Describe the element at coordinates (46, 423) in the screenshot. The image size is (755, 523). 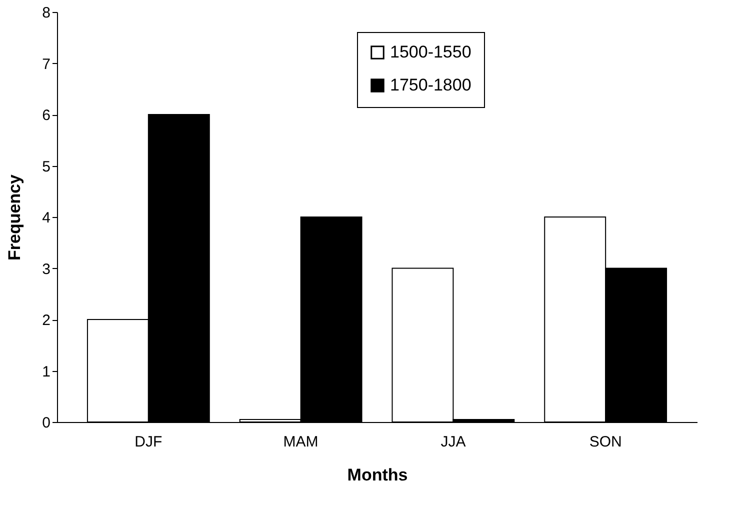
I see `y-tick-label: 0` at that location.